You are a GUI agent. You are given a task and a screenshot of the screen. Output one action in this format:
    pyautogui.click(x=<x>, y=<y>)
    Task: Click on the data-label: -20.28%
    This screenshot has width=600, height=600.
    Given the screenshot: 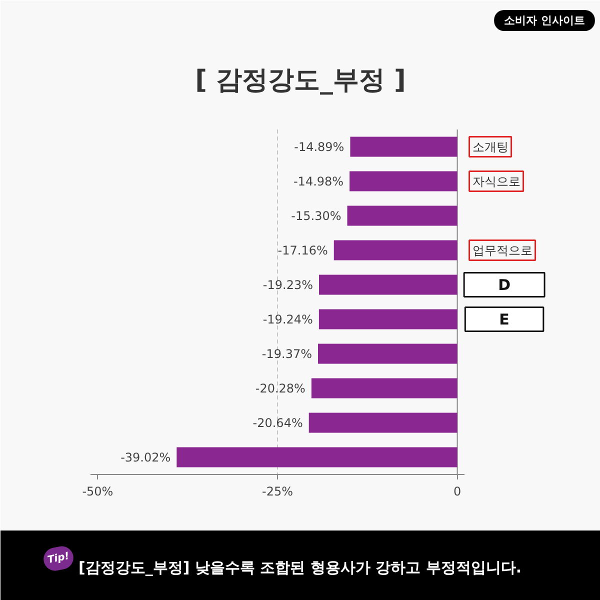 What is the action you would take?
    pyautogui.click(x=280, y=388)
    